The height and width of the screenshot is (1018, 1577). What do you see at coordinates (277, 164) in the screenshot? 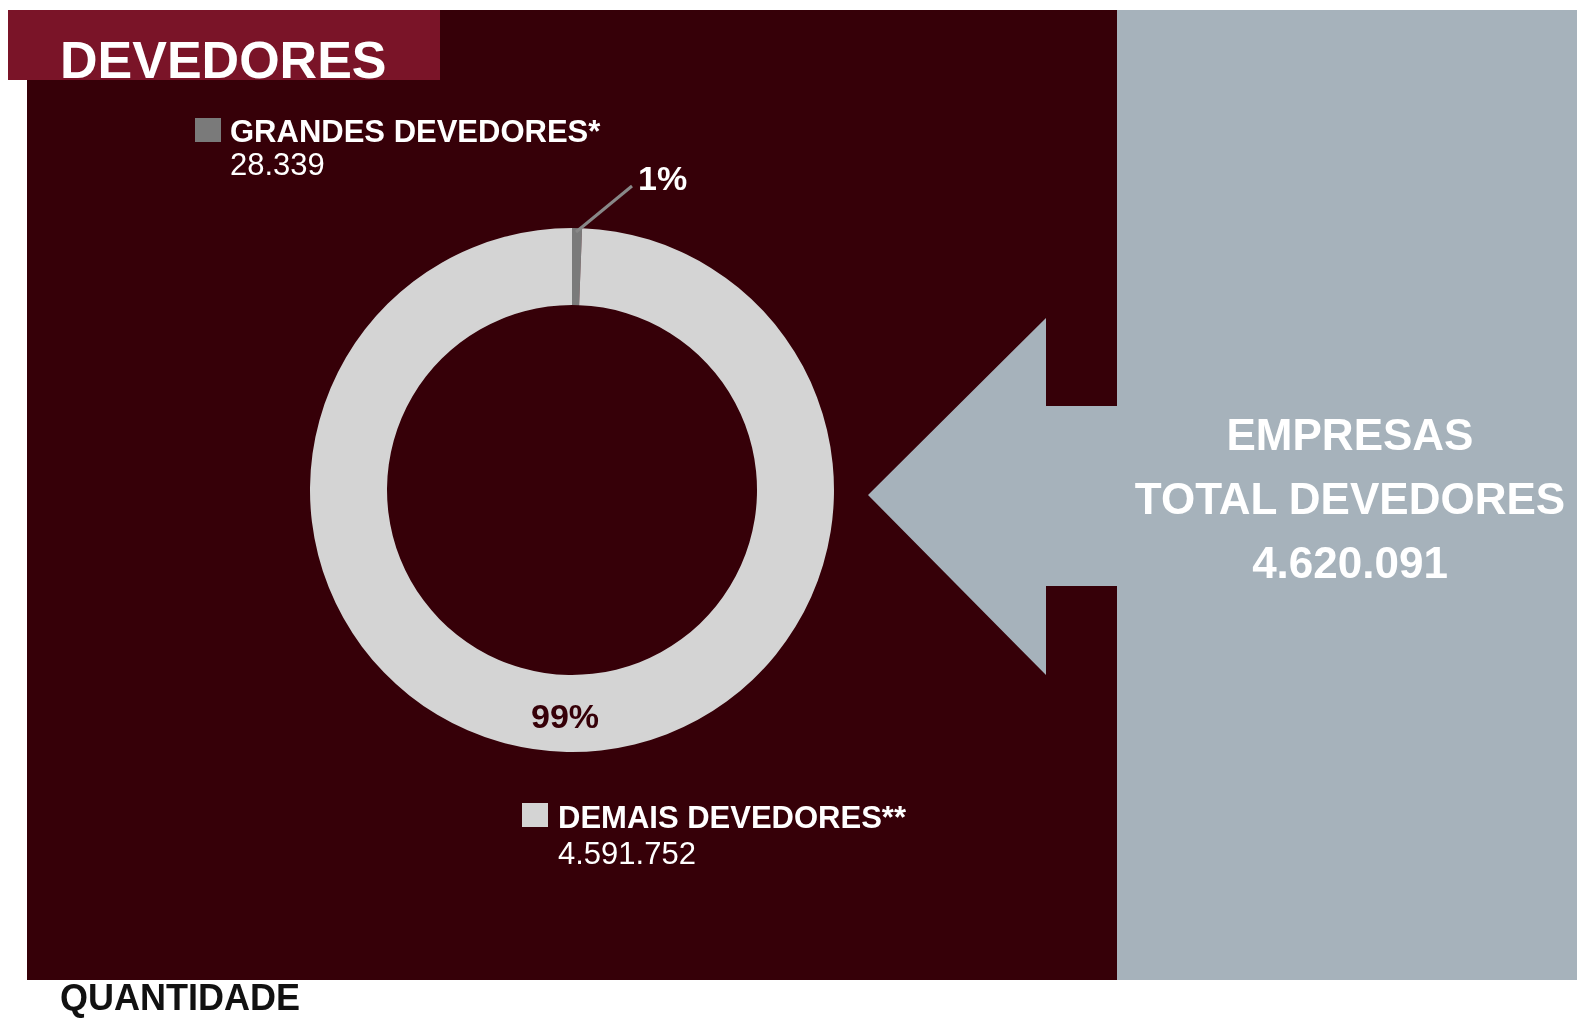
I see `data-label: 28.339` at bounding box center [277, 164].